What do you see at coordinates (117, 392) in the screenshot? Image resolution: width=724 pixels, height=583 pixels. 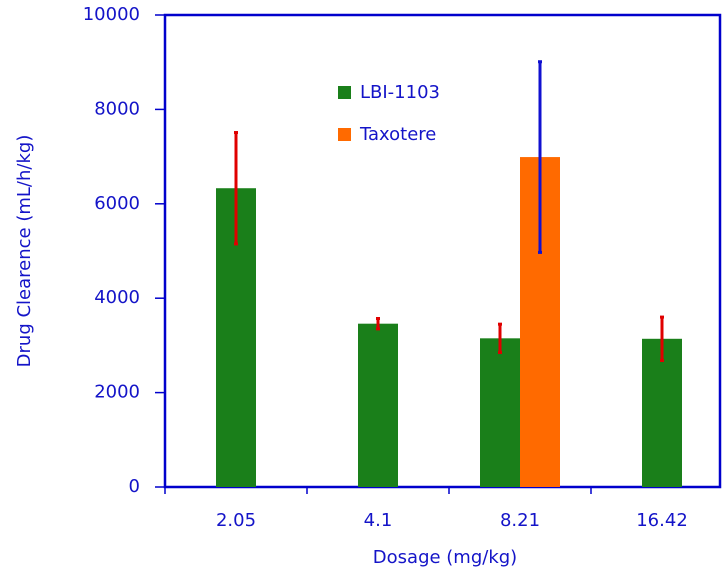 I see `y-tick-label: 2000` at bounding box center [117, 392].